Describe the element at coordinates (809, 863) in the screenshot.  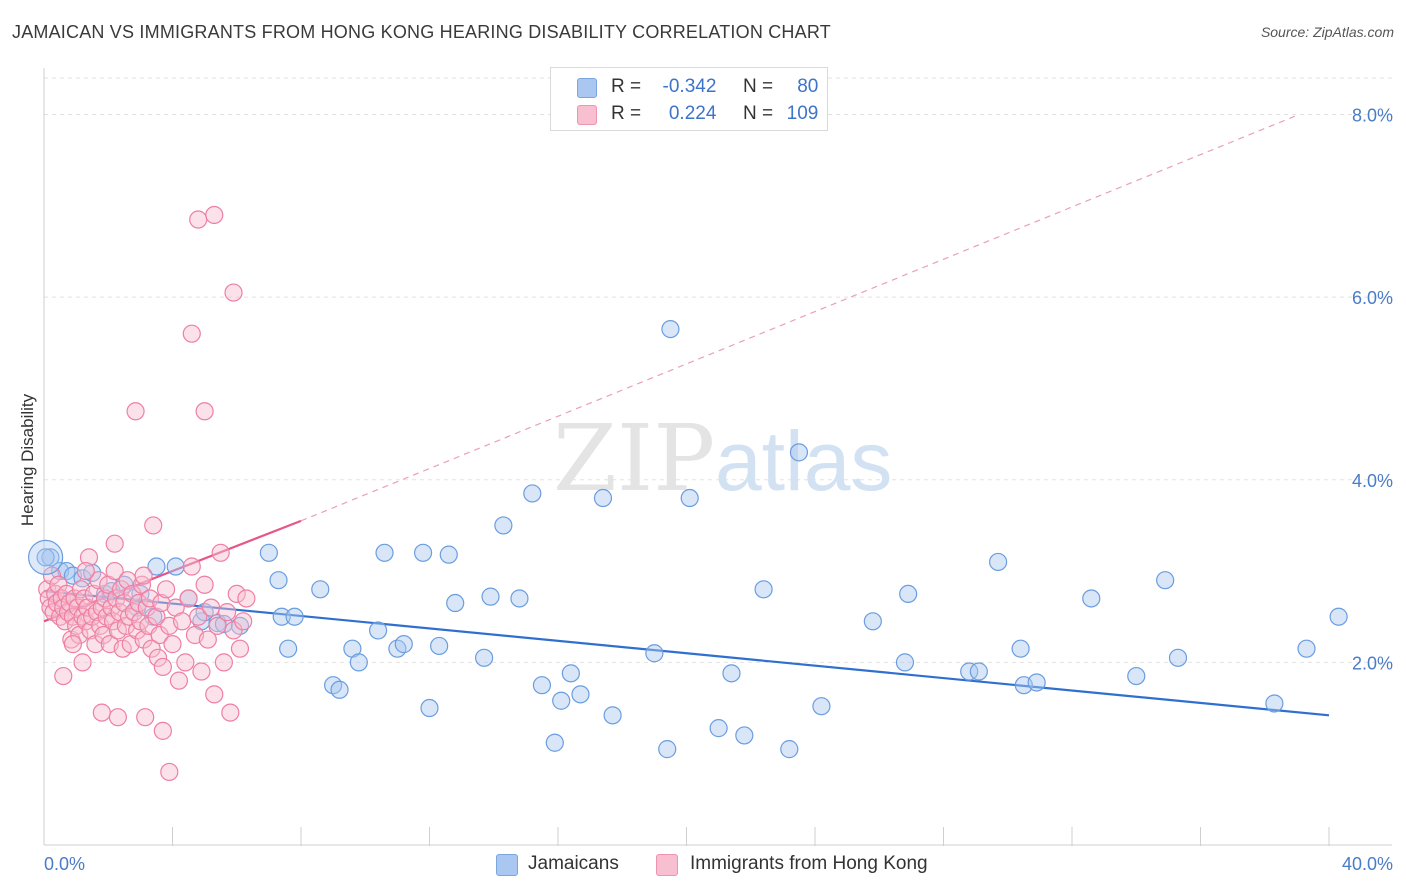
I see `bottom-legend-label-hong-kong: Immigrants from Hong Kong` at that location.